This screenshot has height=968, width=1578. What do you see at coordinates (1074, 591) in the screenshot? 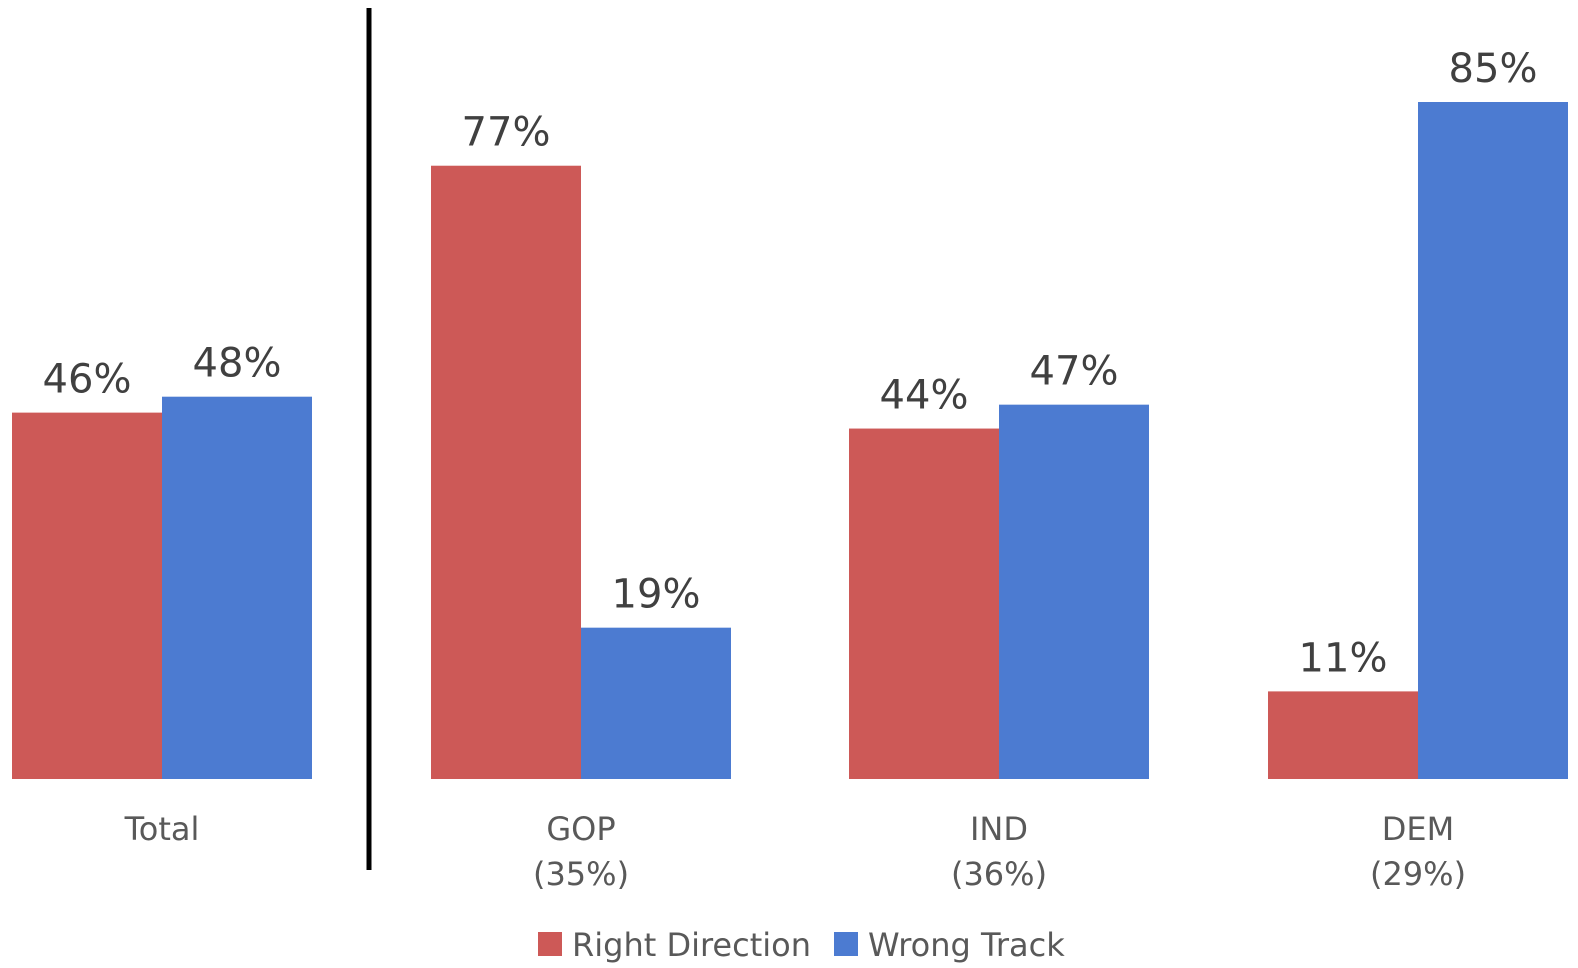
I see `bar-ind-wrong-track` at bounding box center [1074, 591].